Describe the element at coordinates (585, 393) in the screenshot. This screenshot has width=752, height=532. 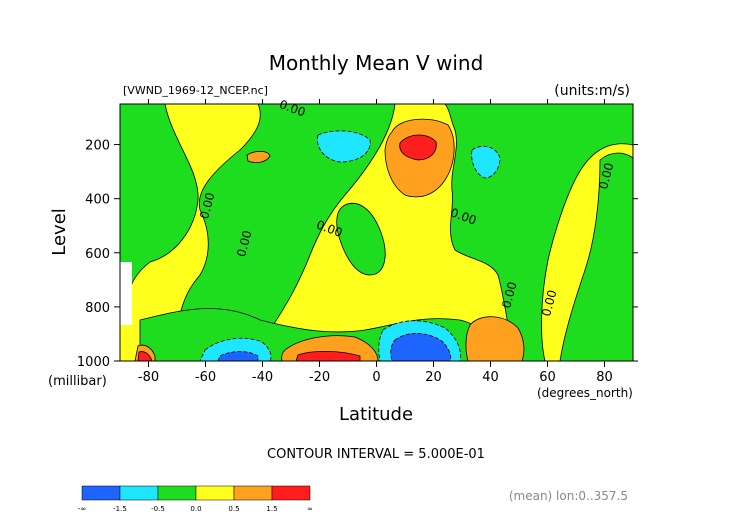
I see `x-axis-units: (degrees_north)` at that location.